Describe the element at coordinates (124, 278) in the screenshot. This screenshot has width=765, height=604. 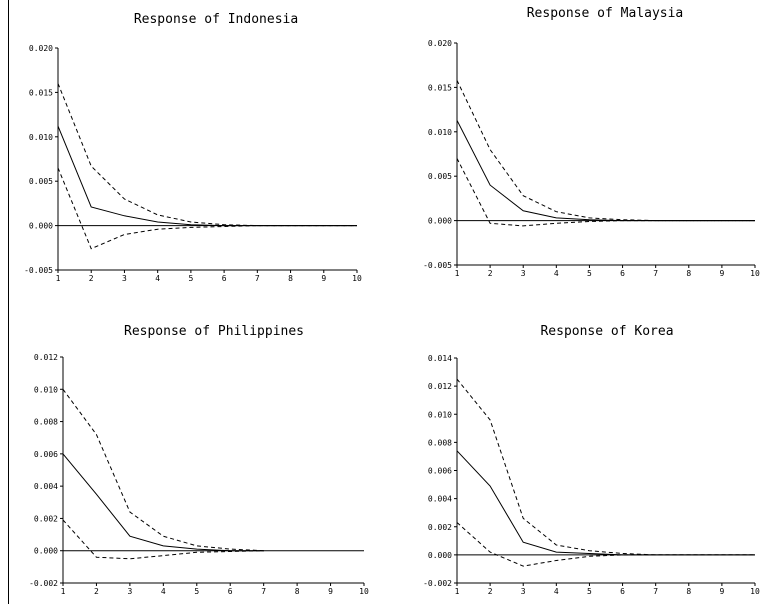
I see `indonesia-x-tick-label: 3` at that location.